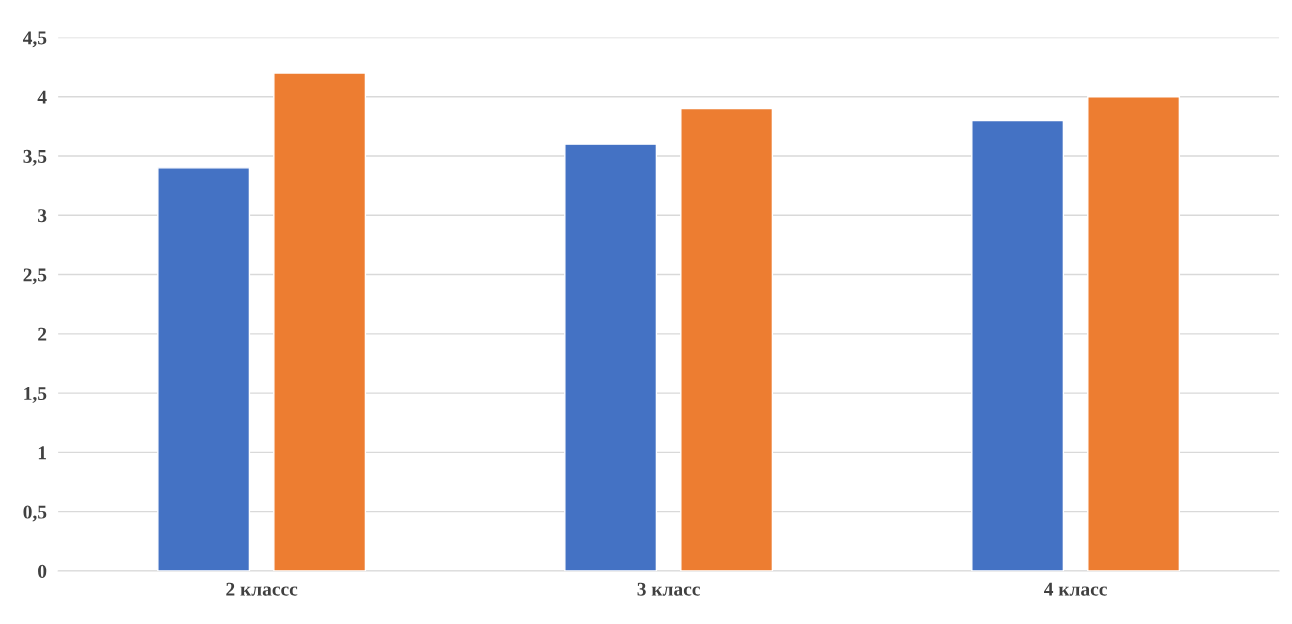 The height and width of the screenshot is (624, 1292). I want to click on y-tick-label: 1, so click(42, 453).